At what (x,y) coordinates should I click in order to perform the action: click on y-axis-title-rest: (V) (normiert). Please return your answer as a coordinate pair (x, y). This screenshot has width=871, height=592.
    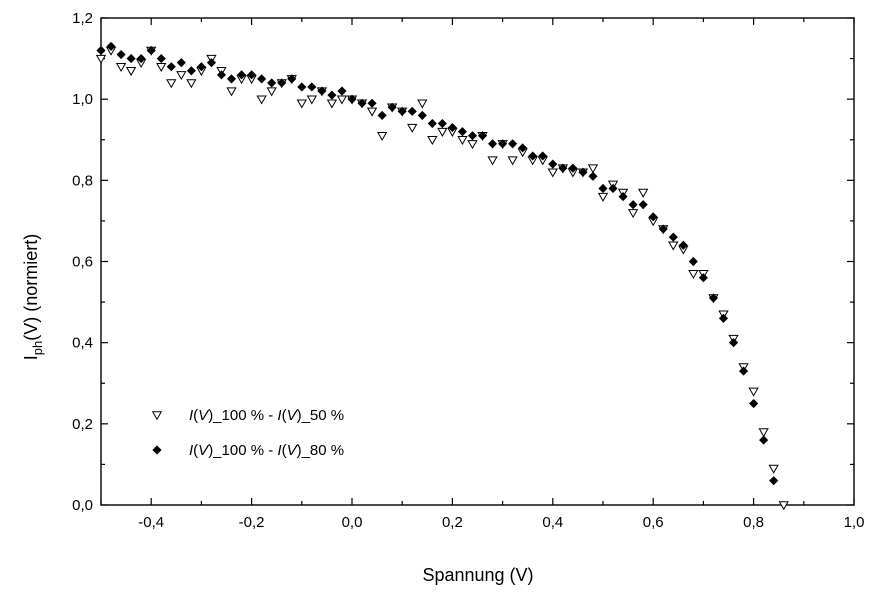
    Looking at the image, I should click on (31, 287).